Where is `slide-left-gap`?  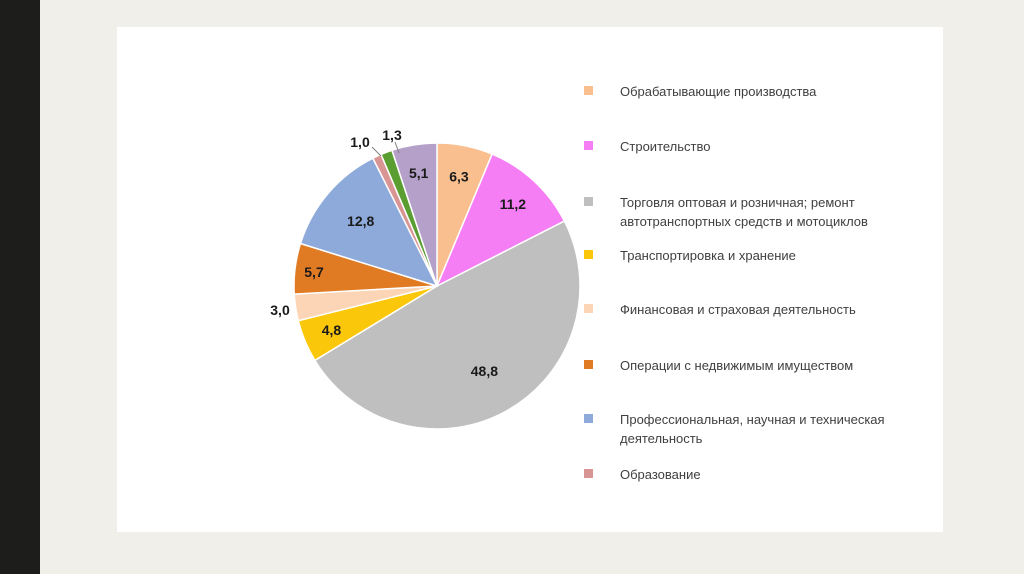
slide-left-gap is located at coordinates (49, 287).